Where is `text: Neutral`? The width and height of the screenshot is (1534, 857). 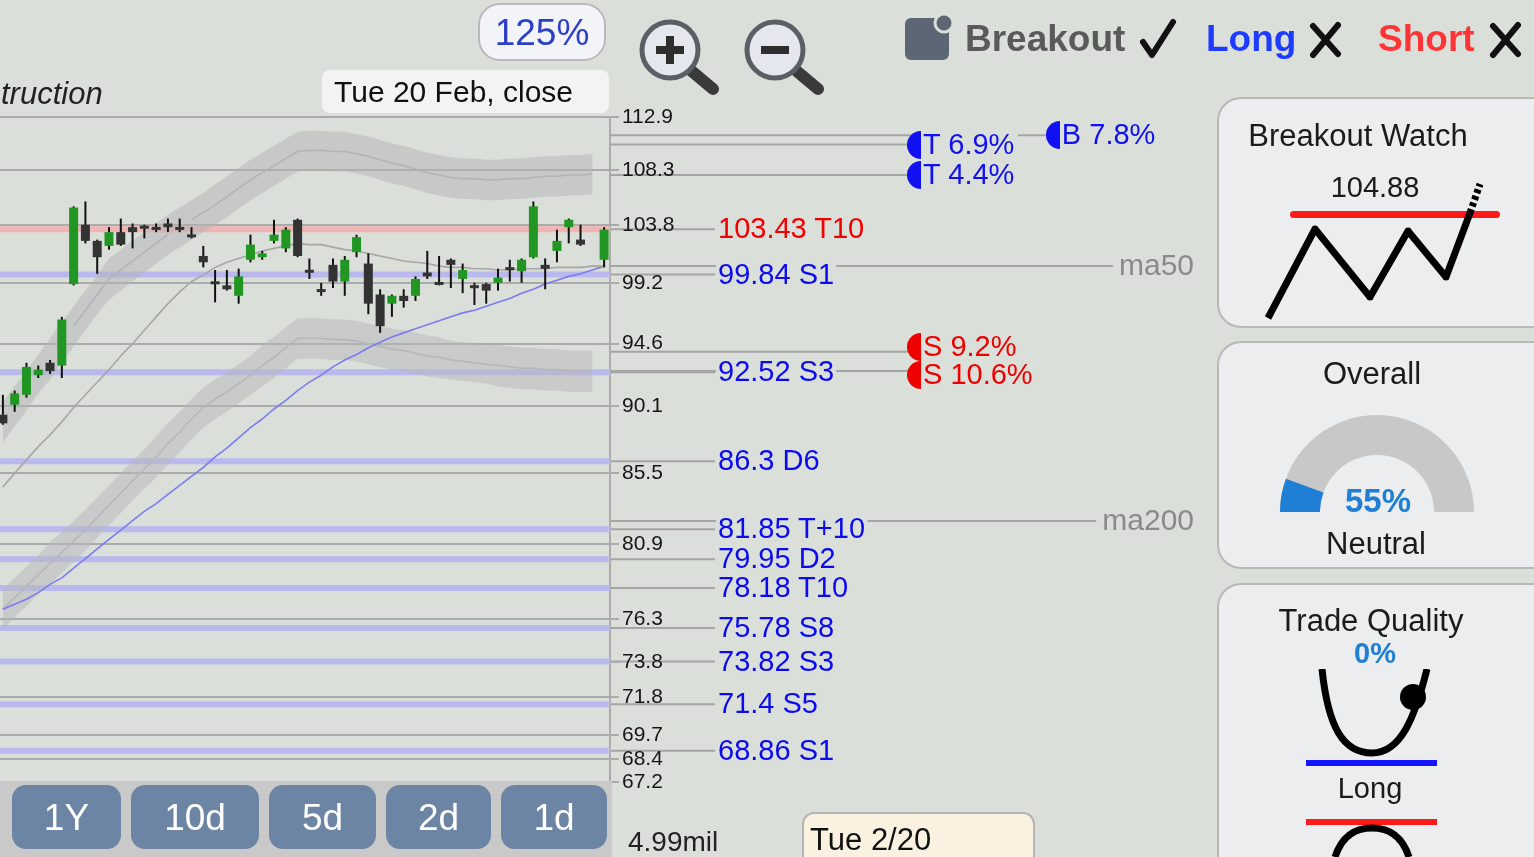 text: Neutral is located at coordinates (1376, 543).